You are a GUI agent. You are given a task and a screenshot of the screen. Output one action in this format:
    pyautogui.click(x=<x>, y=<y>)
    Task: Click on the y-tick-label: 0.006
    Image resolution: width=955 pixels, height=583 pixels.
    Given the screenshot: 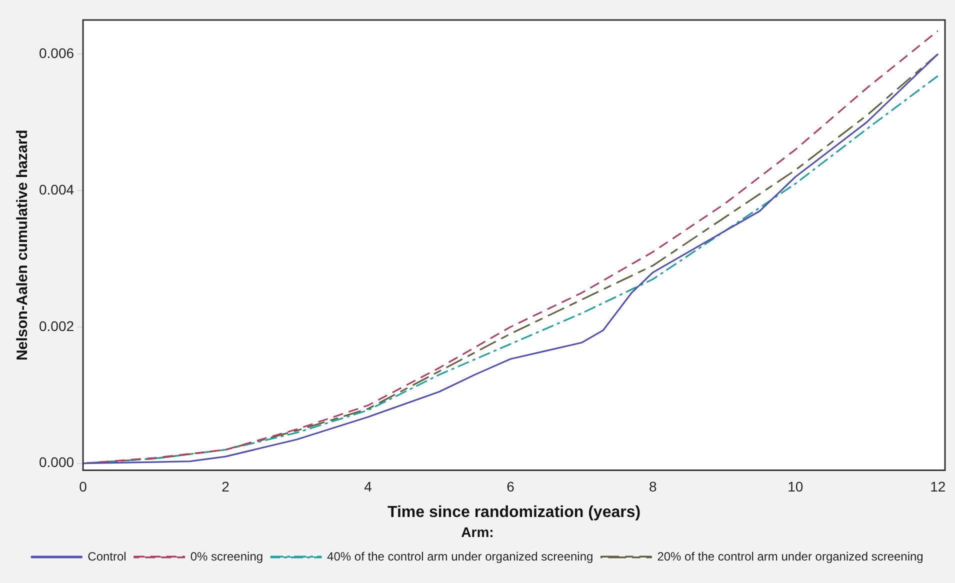 What is the action you would take?
    pyautogui.click(x=56, y=52)
    